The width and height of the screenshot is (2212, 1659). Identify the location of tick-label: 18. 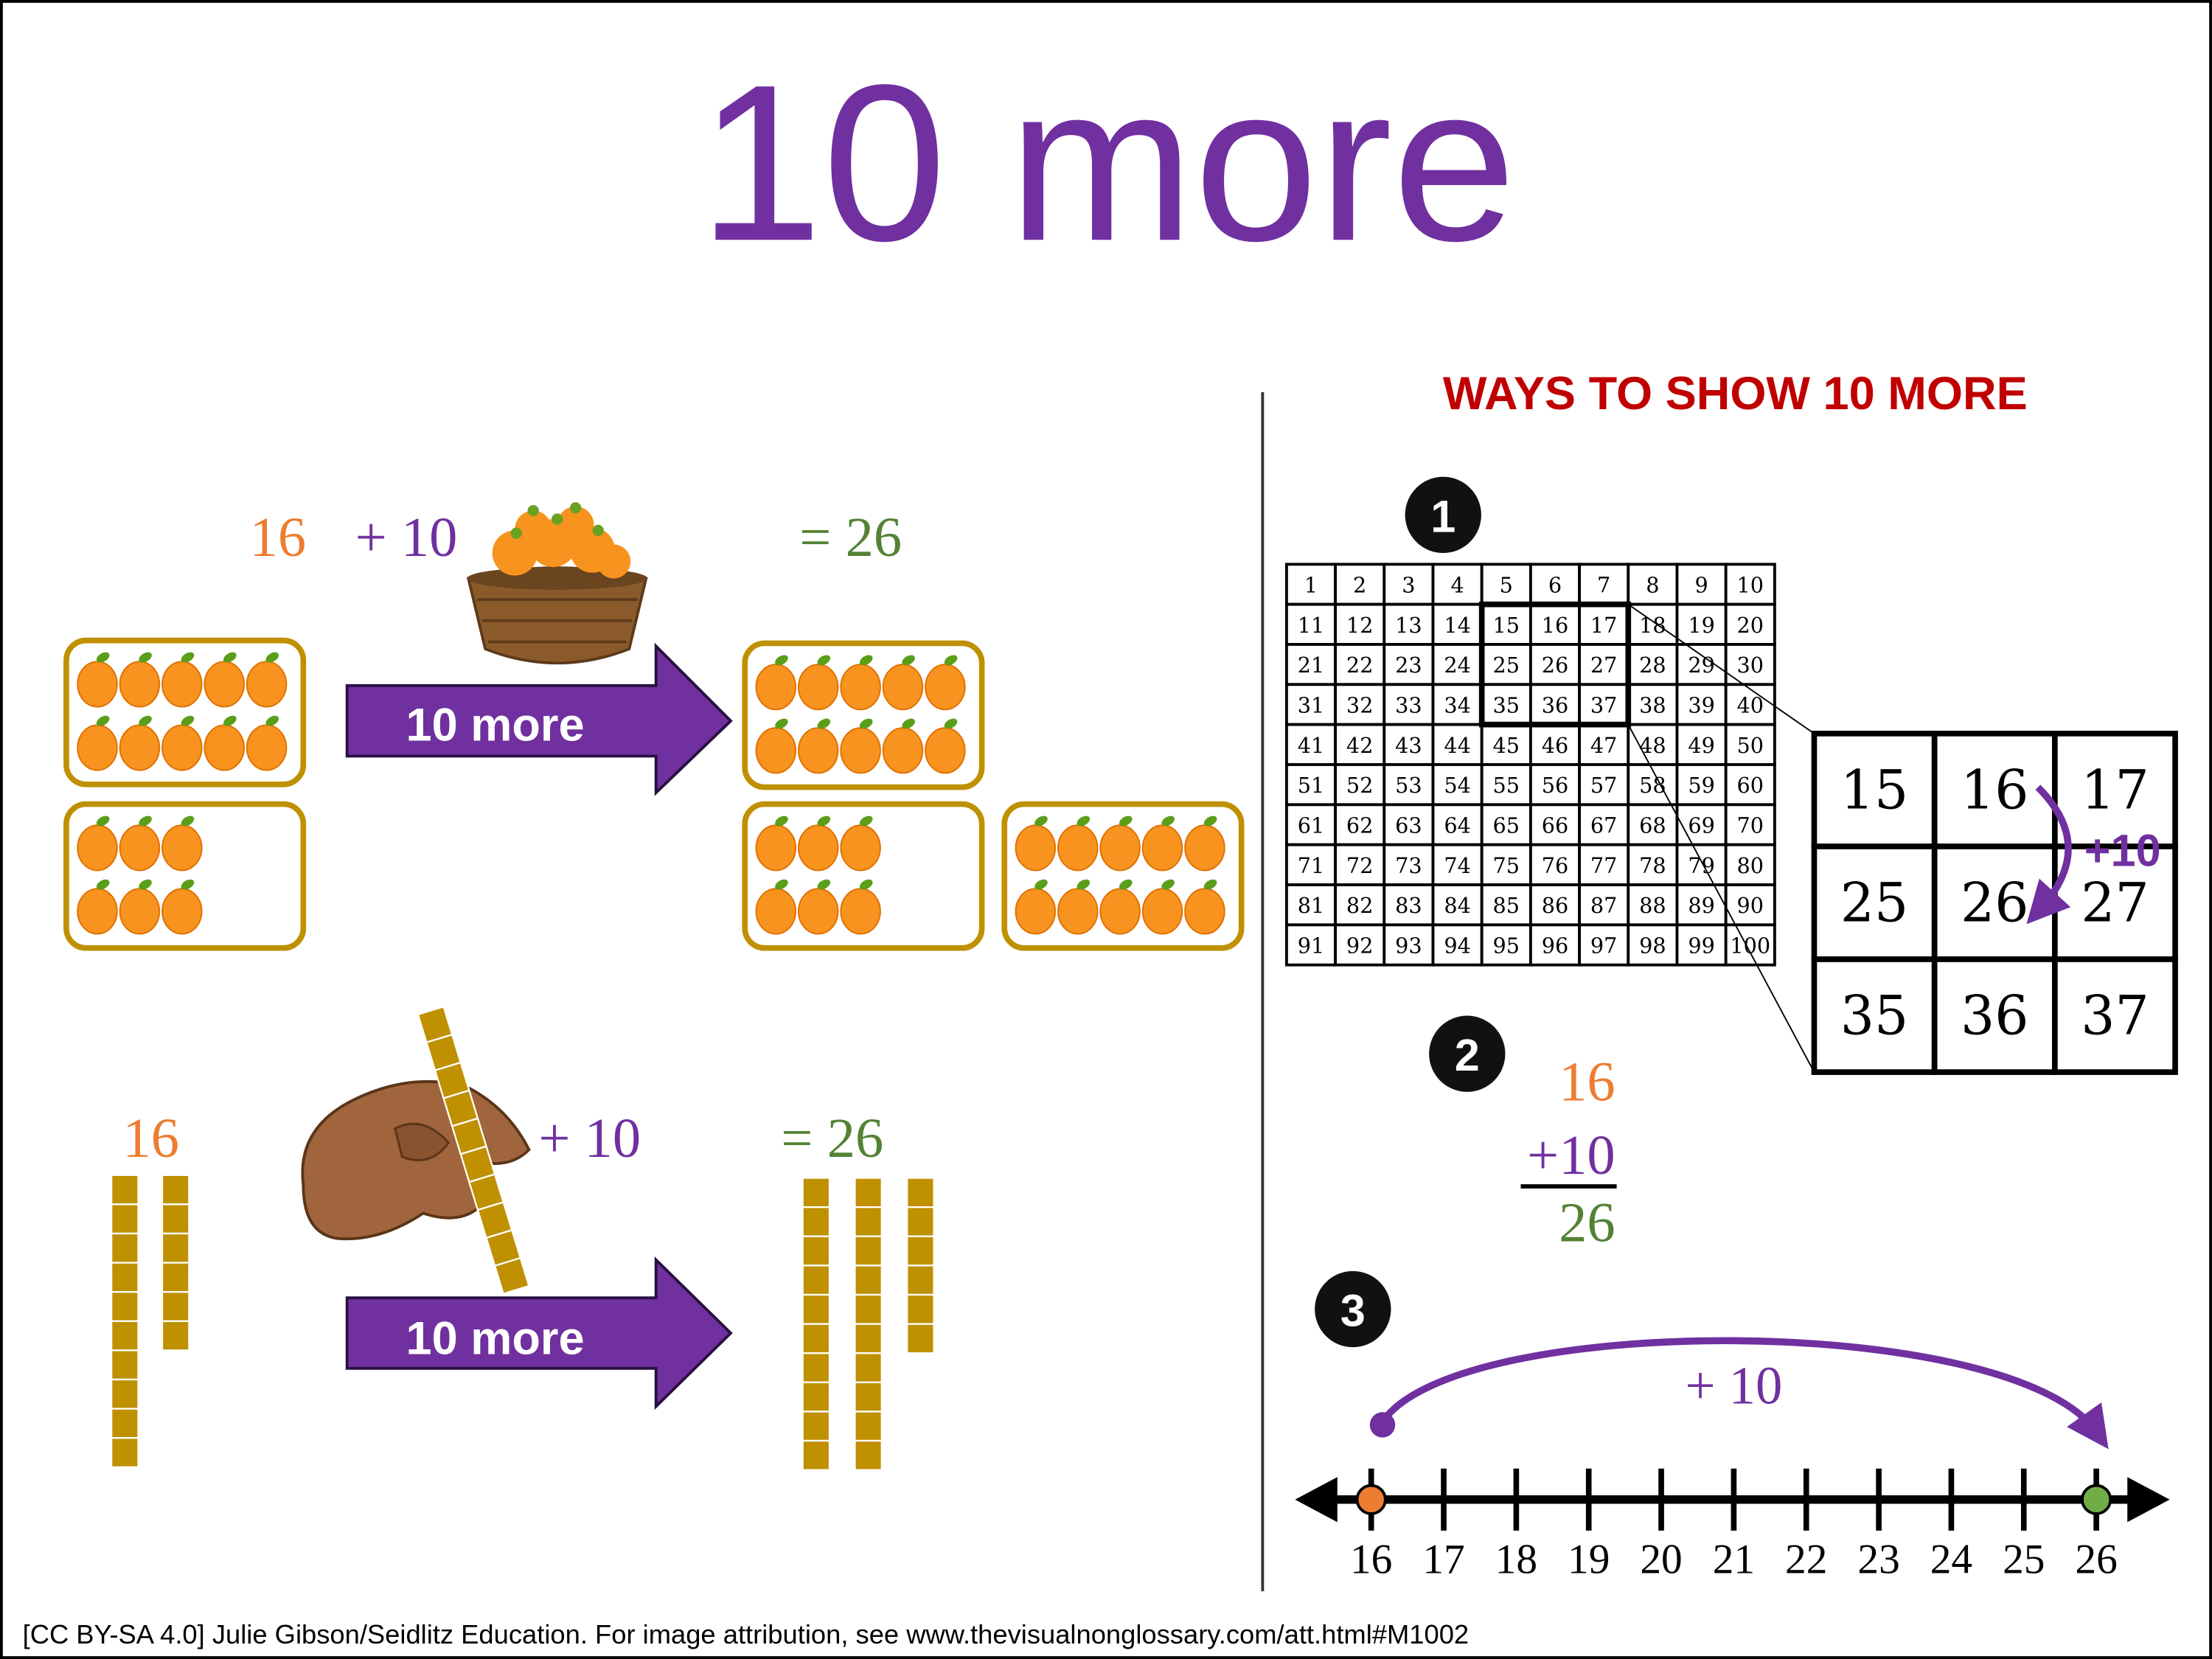
(1516, 1559).